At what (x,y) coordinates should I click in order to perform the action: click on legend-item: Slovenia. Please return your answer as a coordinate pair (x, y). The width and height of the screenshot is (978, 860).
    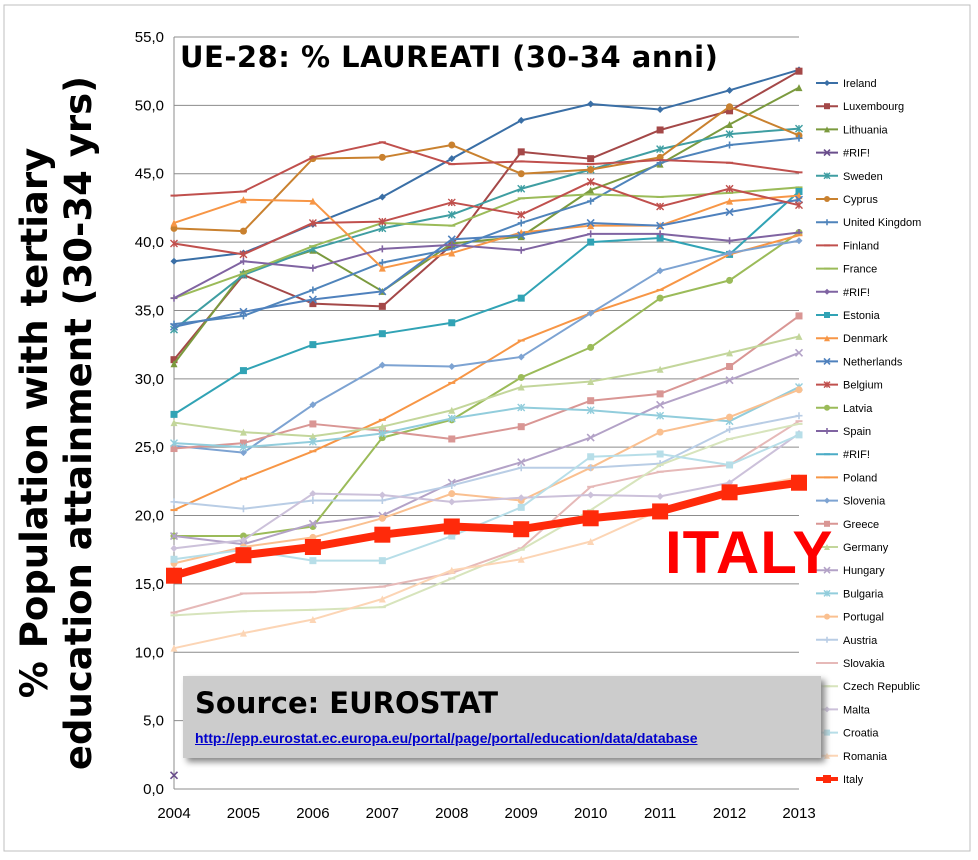
    Looking at the image, I should click on (851, 502).